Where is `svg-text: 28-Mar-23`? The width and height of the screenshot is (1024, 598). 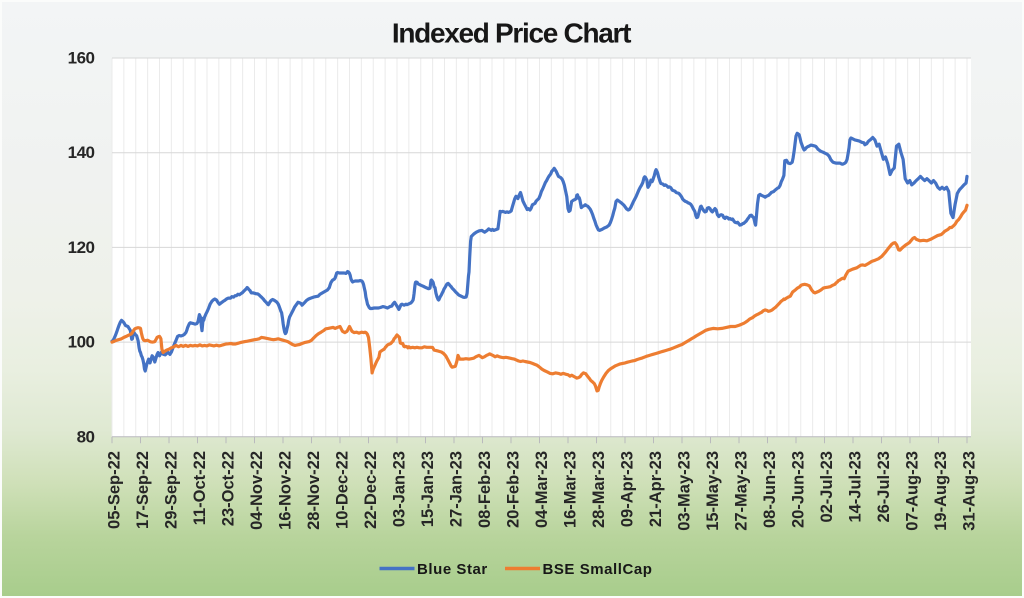
svg-text: 28-Mar-23 is located at coordinates (599, 489).